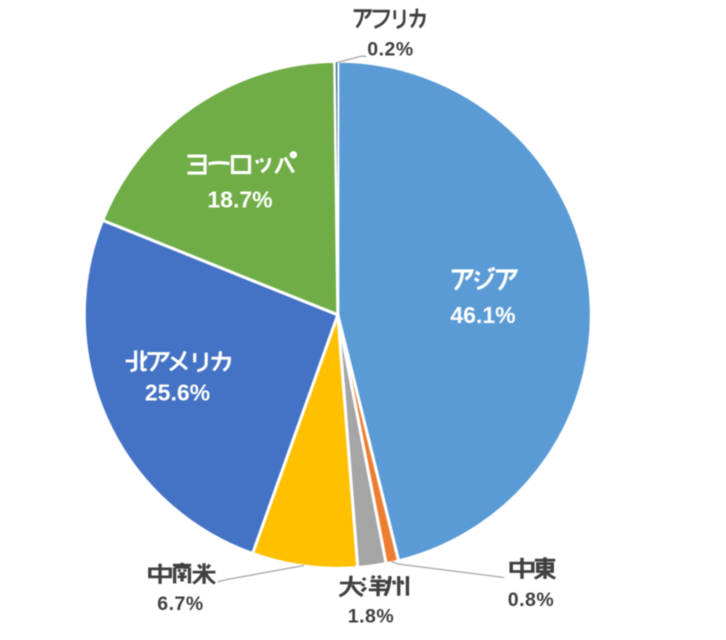  I want to click on svg-text: 0.2%, so click(390, 50).